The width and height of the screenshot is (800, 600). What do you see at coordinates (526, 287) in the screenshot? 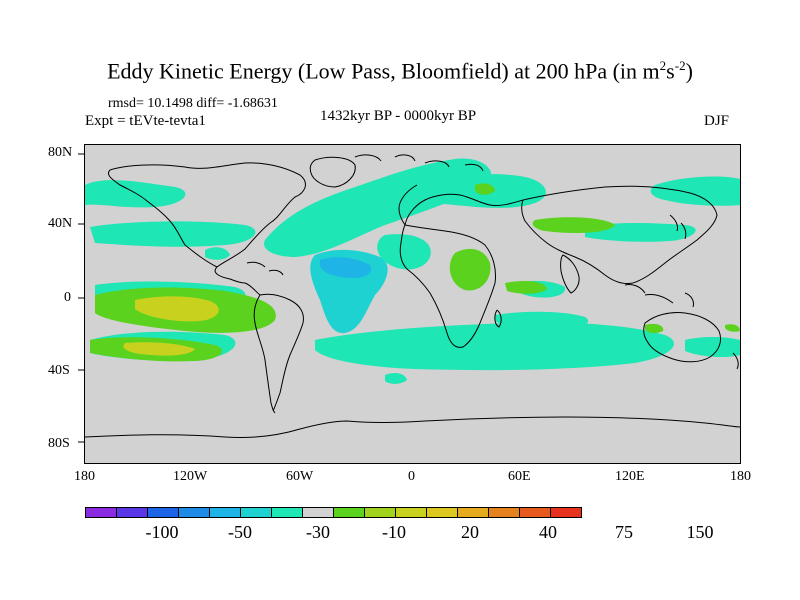
I see `indian-ocean-positive` at bounding box center [526, 287].